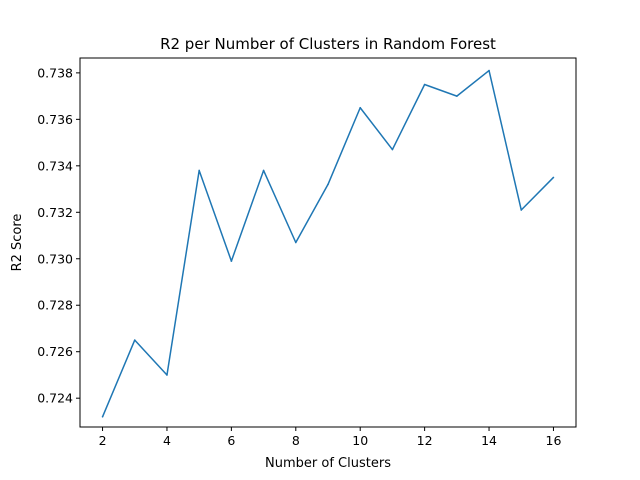 Image resolution: width=640 pixels, height=480 pixels. Describe the element at coordinates (55, 398) in the screenshot. I see `y-tick-label: 0.724` at that location.